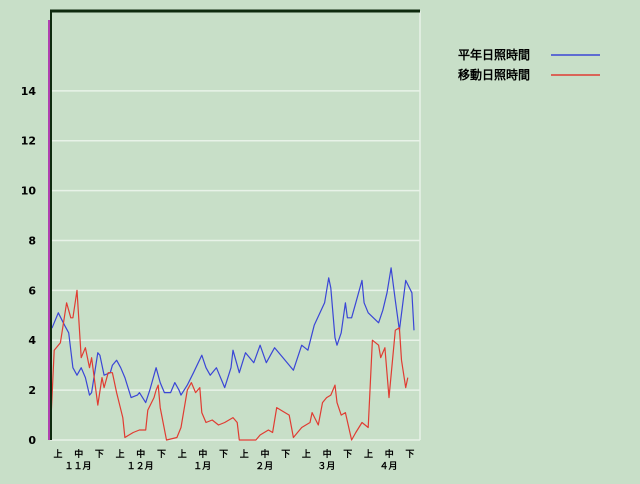 The height and width of the screenshot is (484, 640). Describe the element at coordinates (29, 191) in the screenshot. I see `y-tick-label: 10` at that location.